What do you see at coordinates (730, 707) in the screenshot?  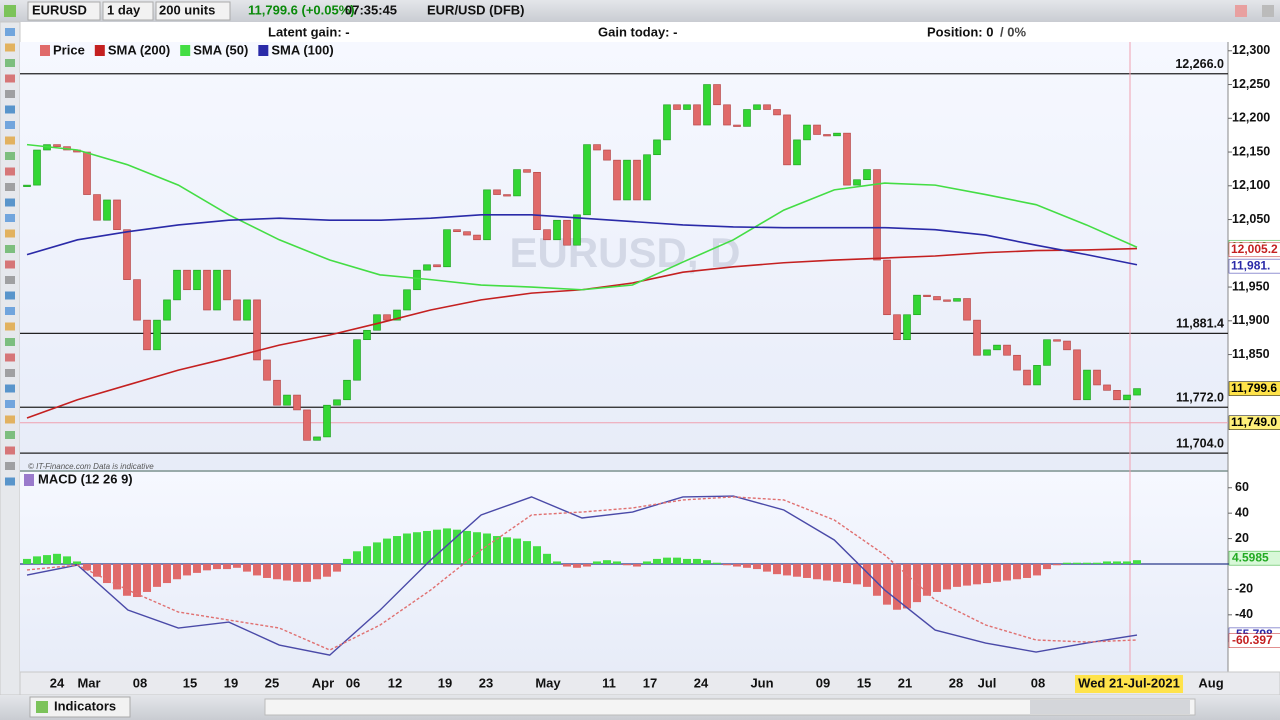 I see `scrollbar` at bounding box center [730, 707].